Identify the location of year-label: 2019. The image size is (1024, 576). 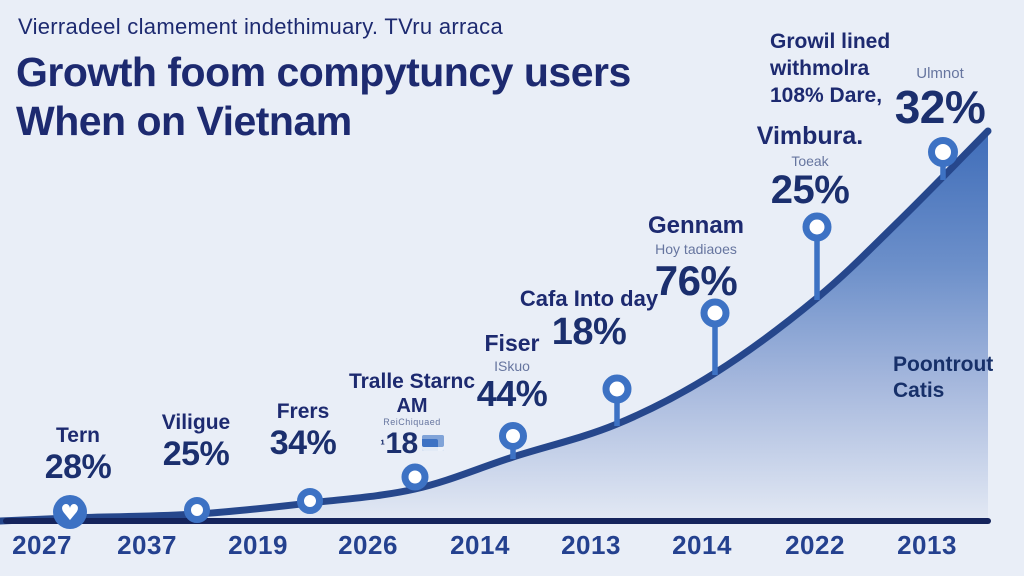
(258, 545).